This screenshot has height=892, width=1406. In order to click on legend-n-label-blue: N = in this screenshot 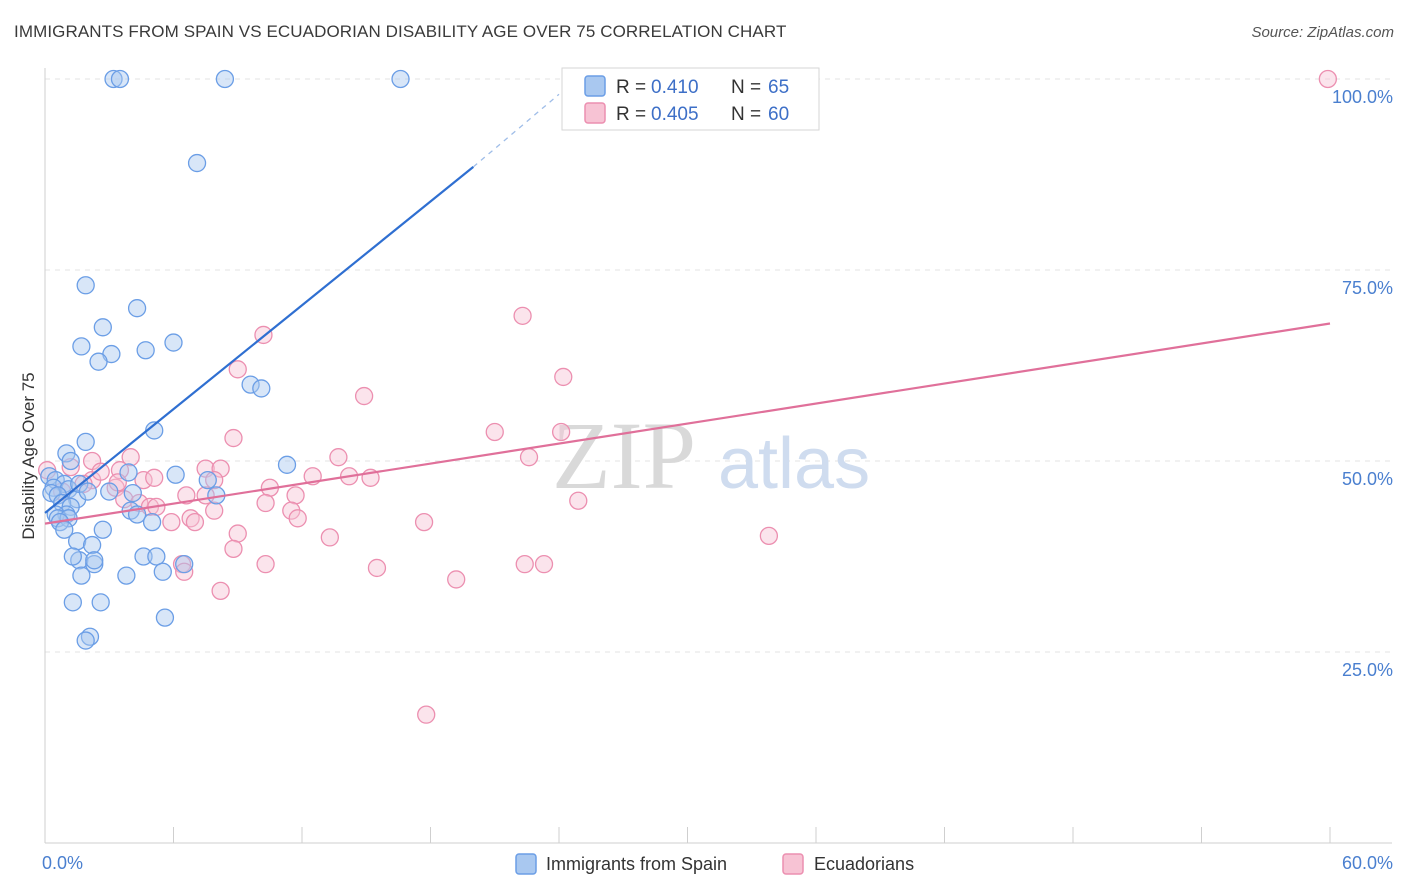, I will do `click(746, 87)`.